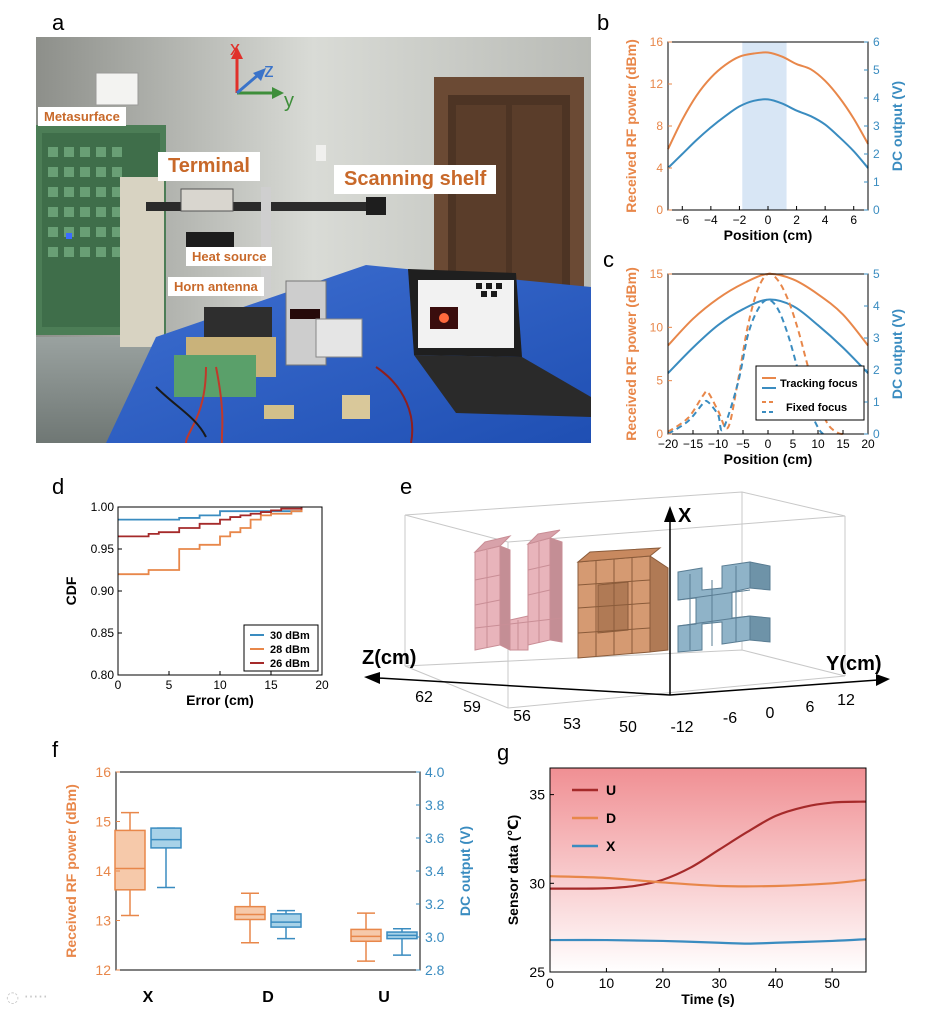 The image size is (929, 1019). Describe the element at coordinates (876, 42) in the screenshot. I see `y-right-tick-label: 6` at that location.